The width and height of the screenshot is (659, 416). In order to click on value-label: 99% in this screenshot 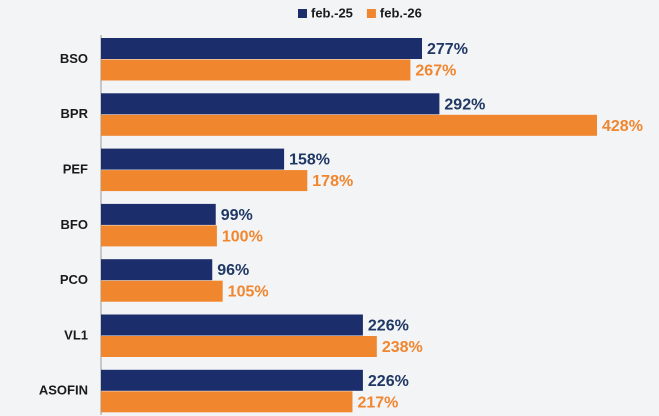, I will do `click(237, 215)`.